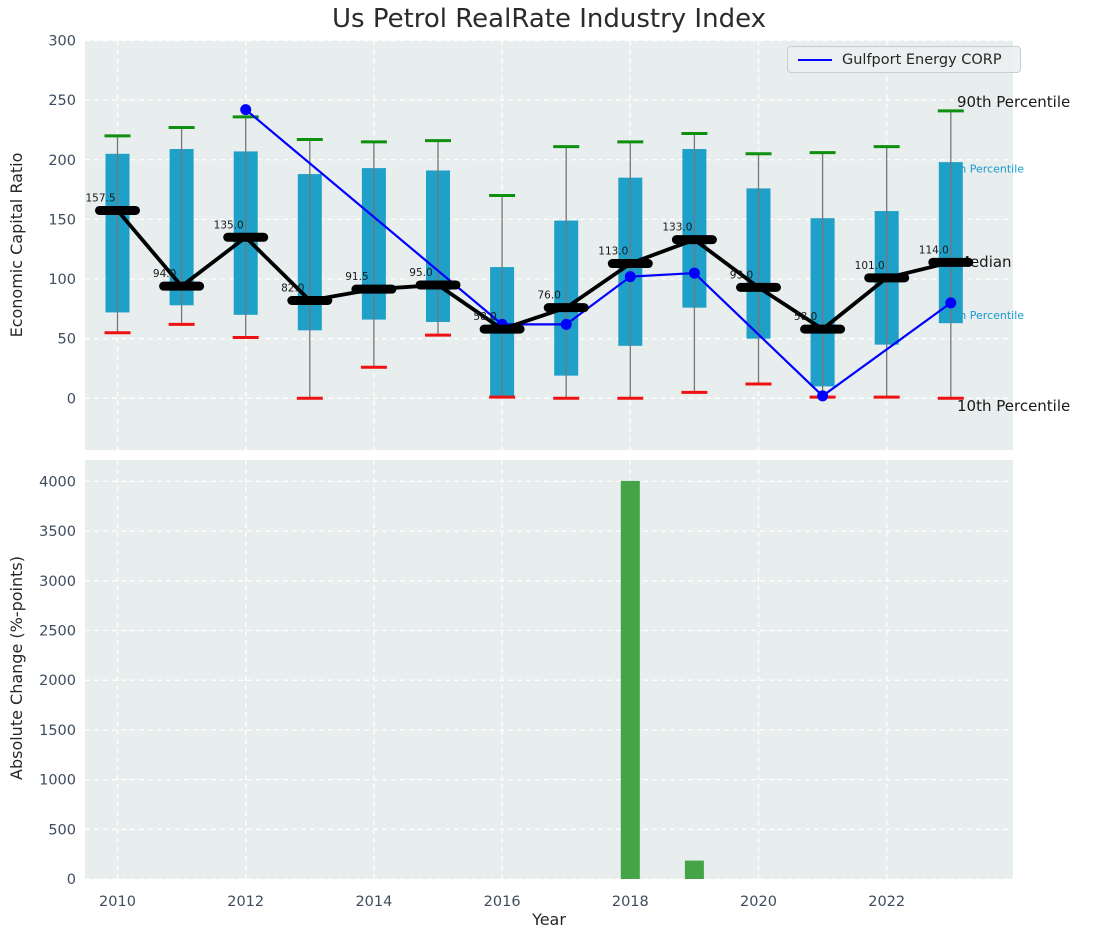  What do you see at coordinates (805, 317) in the screenshot?
I see `median-value-label-2021: 58.0` at bounding box center [805, 317].